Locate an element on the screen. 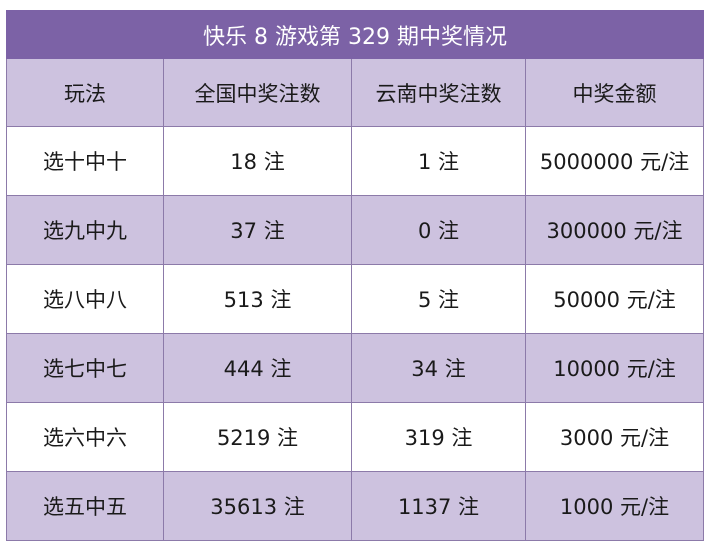 The width and height of the screenshot is (710, 542). table-row: 选八中八 513 注 5 注 50000 元/注 is located at coordinates (355, 299).